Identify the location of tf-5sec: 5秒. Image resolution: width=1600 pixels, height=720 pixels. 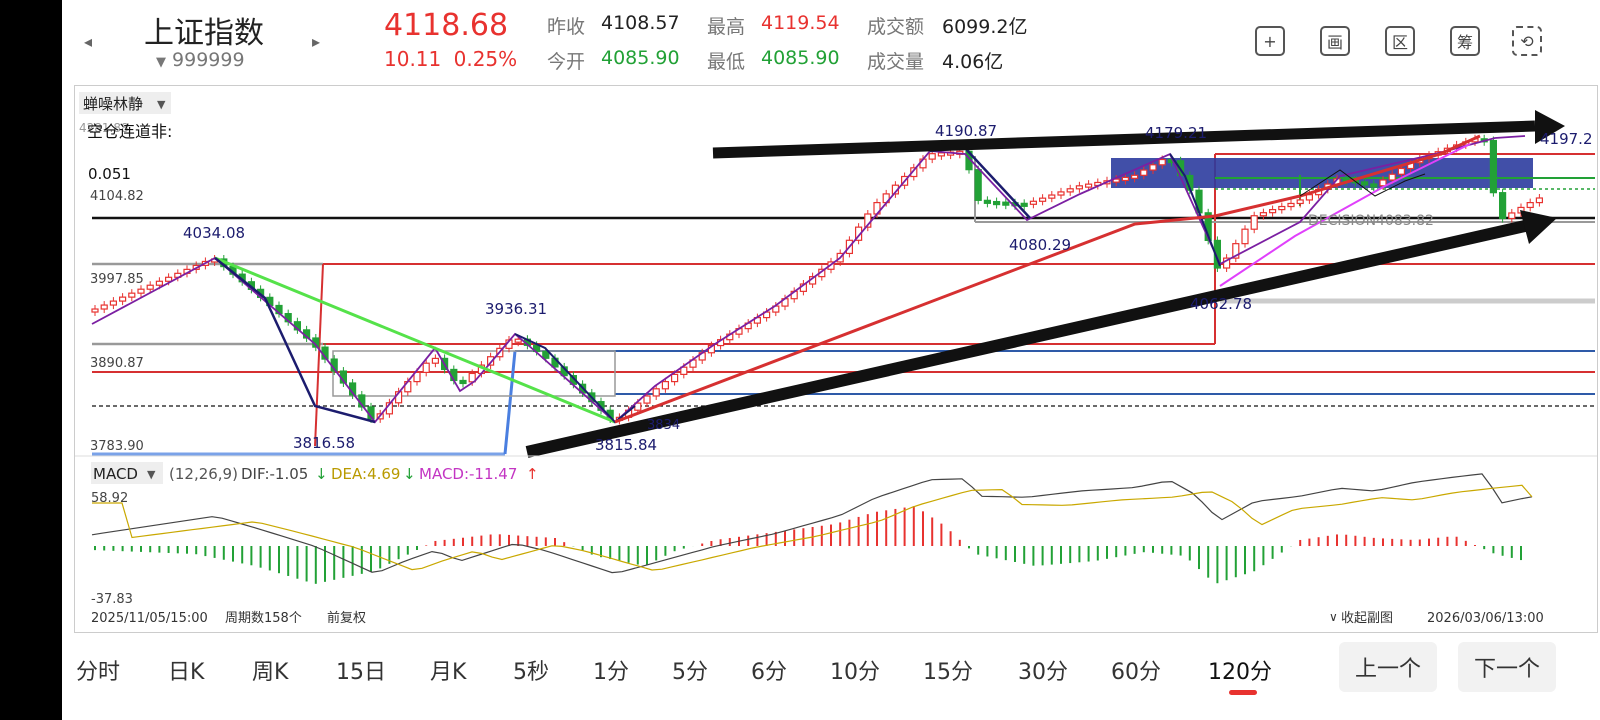
(531, 672).